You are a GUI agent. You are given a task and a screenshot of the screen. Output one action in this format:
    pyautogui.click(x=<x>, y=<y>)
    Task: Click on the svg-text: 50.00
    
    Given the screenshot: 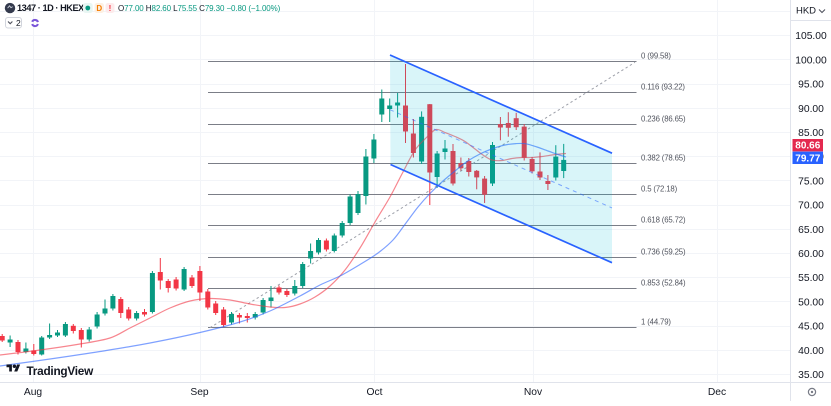 What is the action you would take?
    pyautogui.click(x=811, y=302)
    